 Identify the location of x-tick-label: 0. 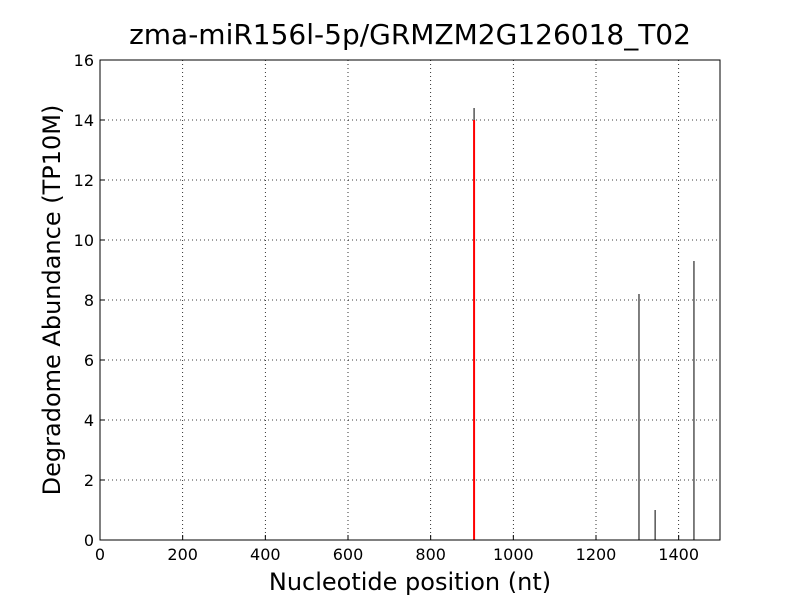
(100, 554).